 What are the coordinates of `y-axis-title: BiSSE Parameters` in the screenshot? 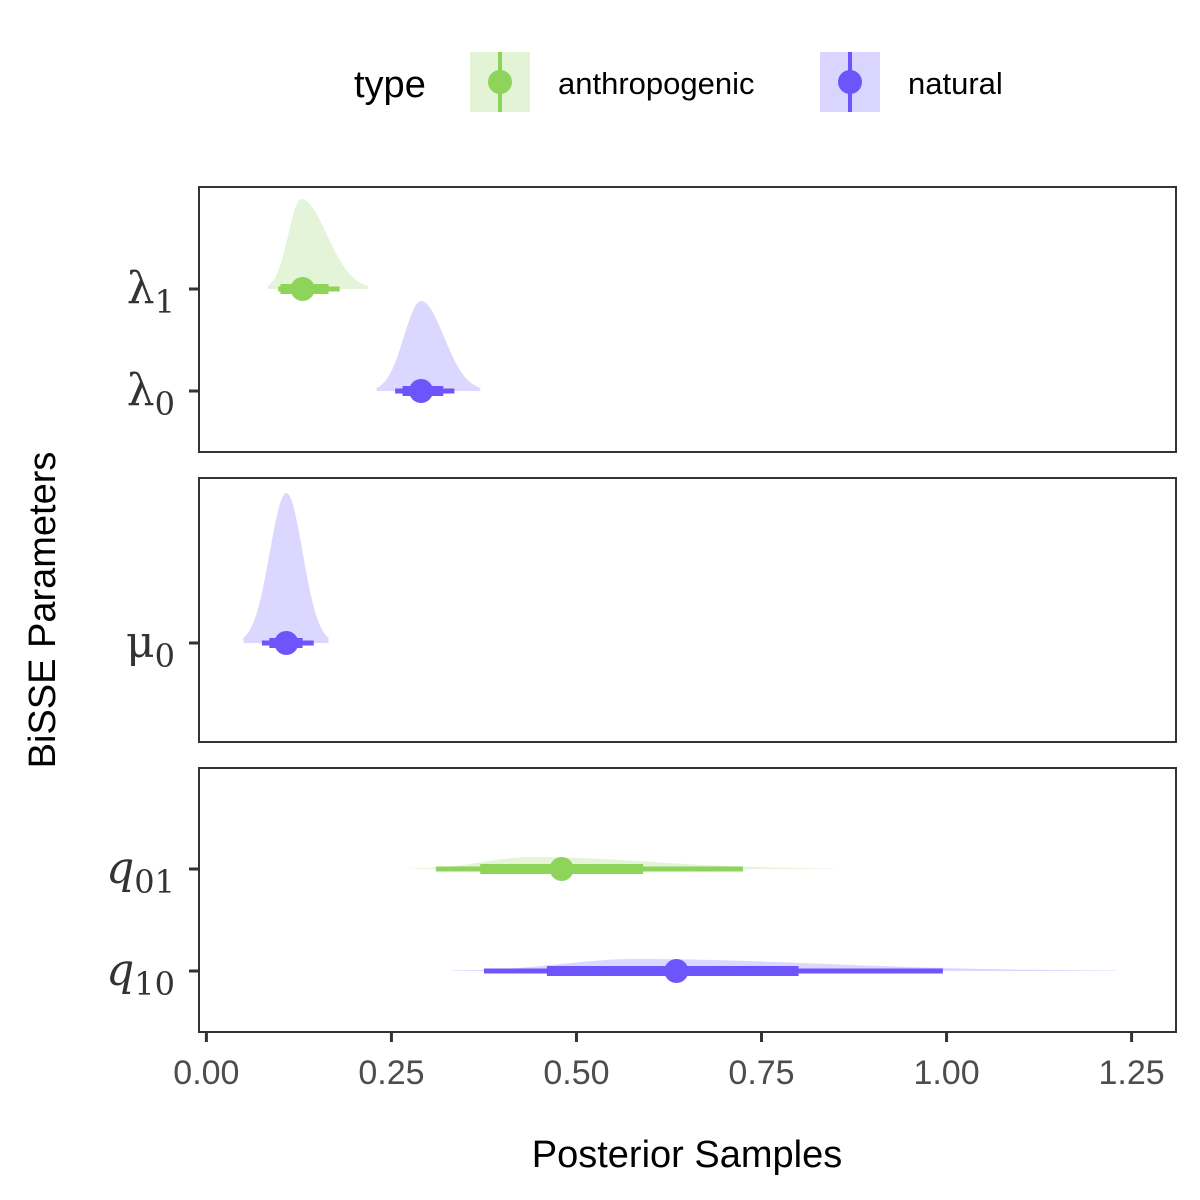 It's located at (43, 610).